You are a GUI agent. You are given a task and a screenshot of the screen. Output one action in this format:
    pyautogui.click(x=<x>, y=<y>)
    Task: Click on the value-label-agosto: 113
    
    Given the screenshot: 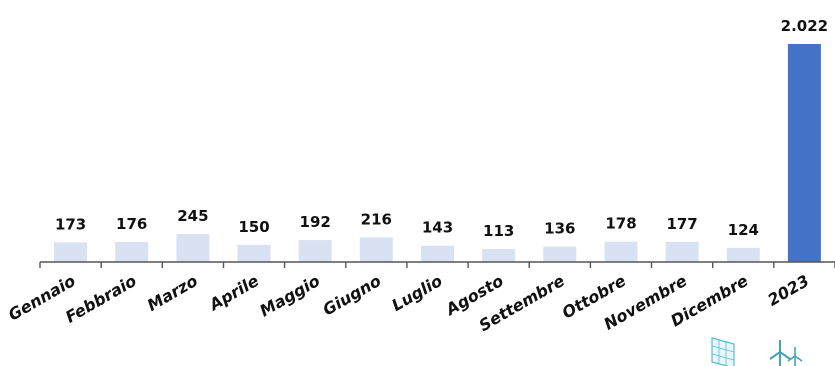 What is the action you would take?
    pyautogui.click(x=498, y=231)
    